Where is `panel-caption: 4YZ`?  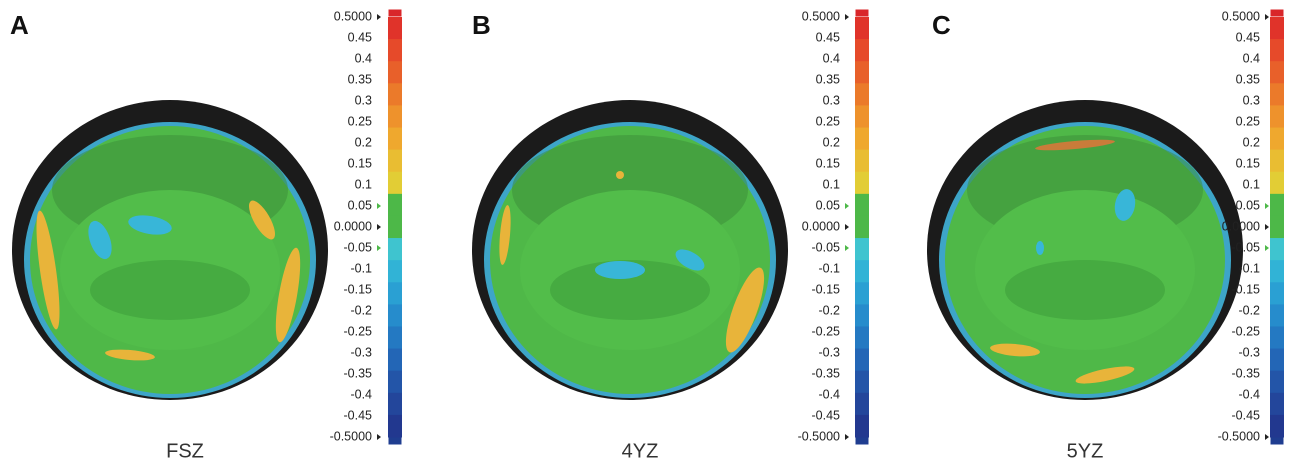 panel-caption: 4YZ is located at coordinates (640, 451).